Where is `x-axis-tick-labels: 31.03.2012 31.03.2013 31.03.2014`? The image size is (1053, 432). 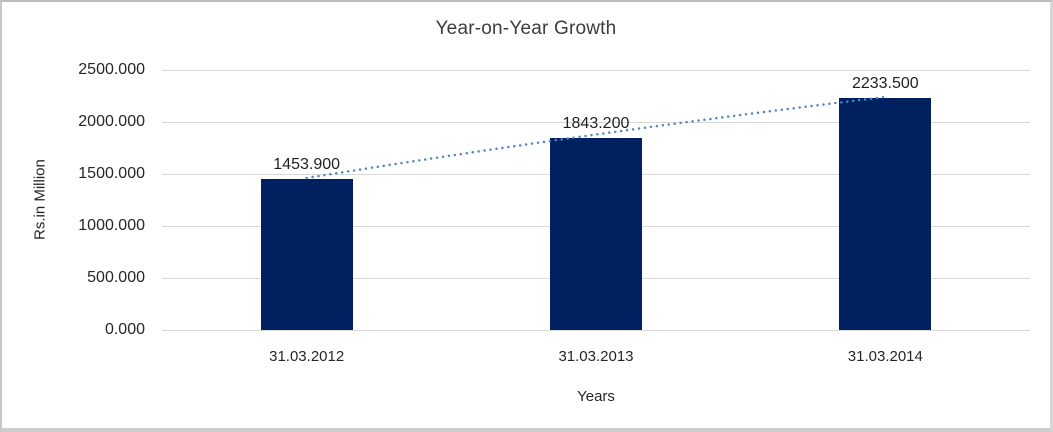
x-axis-tick-labels: 31.03.2012 31.03.2013 31.03.2014 is located at coordinates (596, 358).